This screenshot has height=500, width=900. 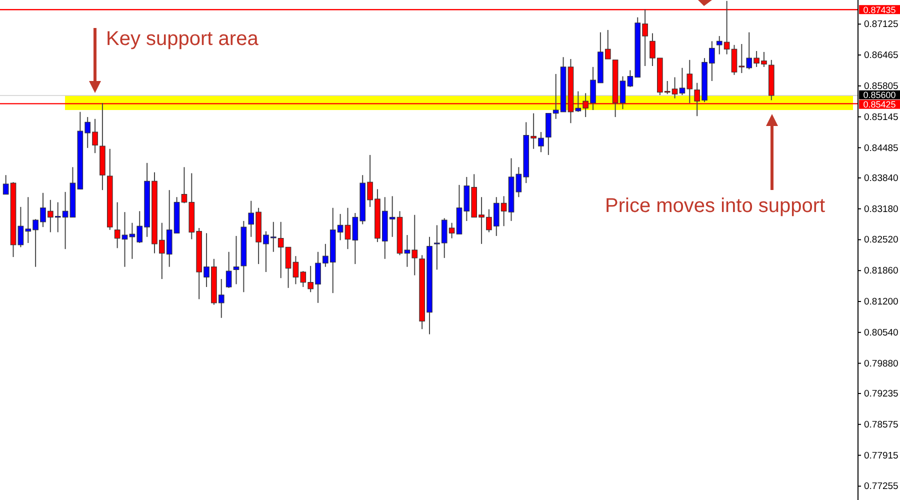 I want to click on y-tick-label: 0.79235, so click(x=881, y=394).